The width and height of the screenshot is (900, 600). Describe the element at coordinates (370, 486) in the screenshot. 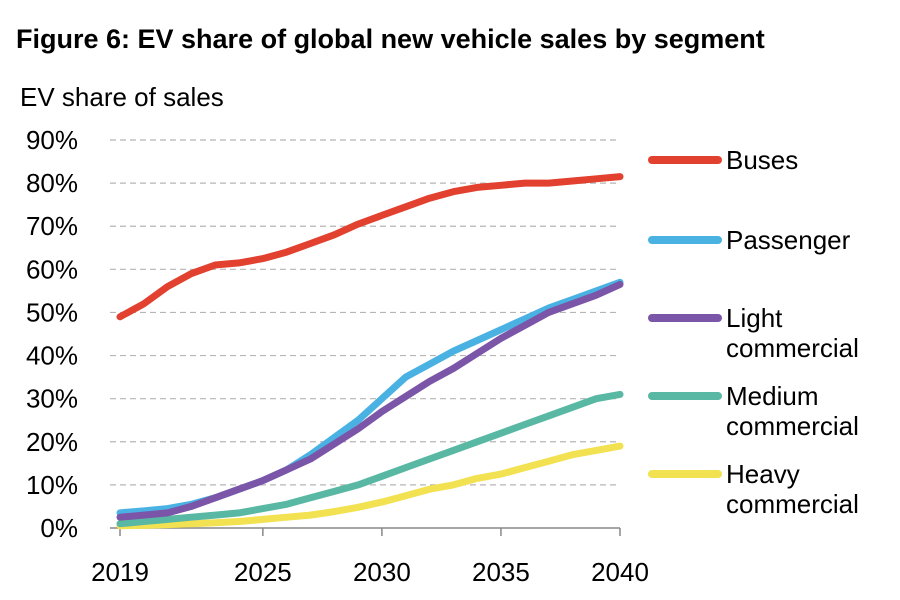

I see `series-line-heavy-commercial` at that location.